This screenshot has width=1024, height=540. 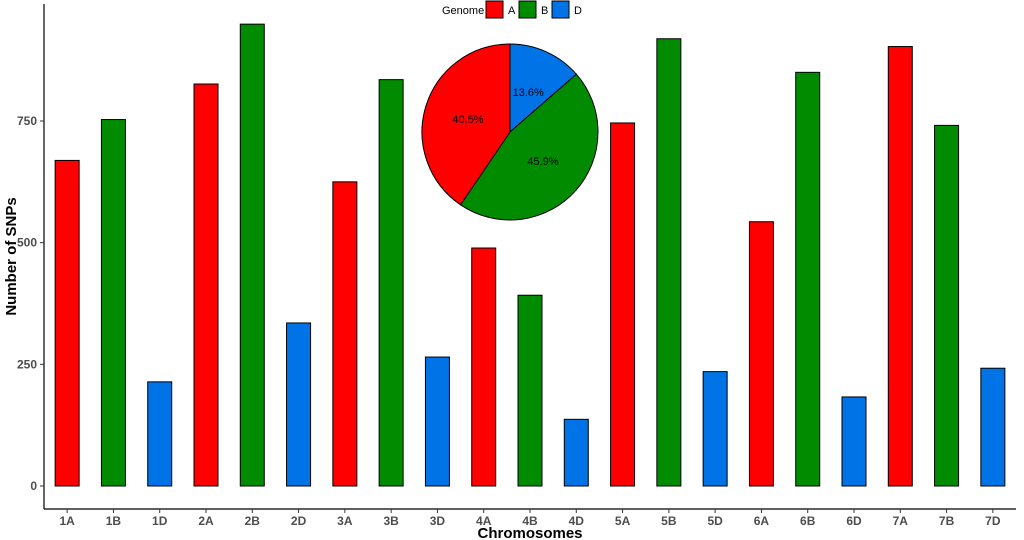 What do you see at coordinates (576, 452) in the screenshot?
I see `bar-4D` at bounding box center [576, 452].